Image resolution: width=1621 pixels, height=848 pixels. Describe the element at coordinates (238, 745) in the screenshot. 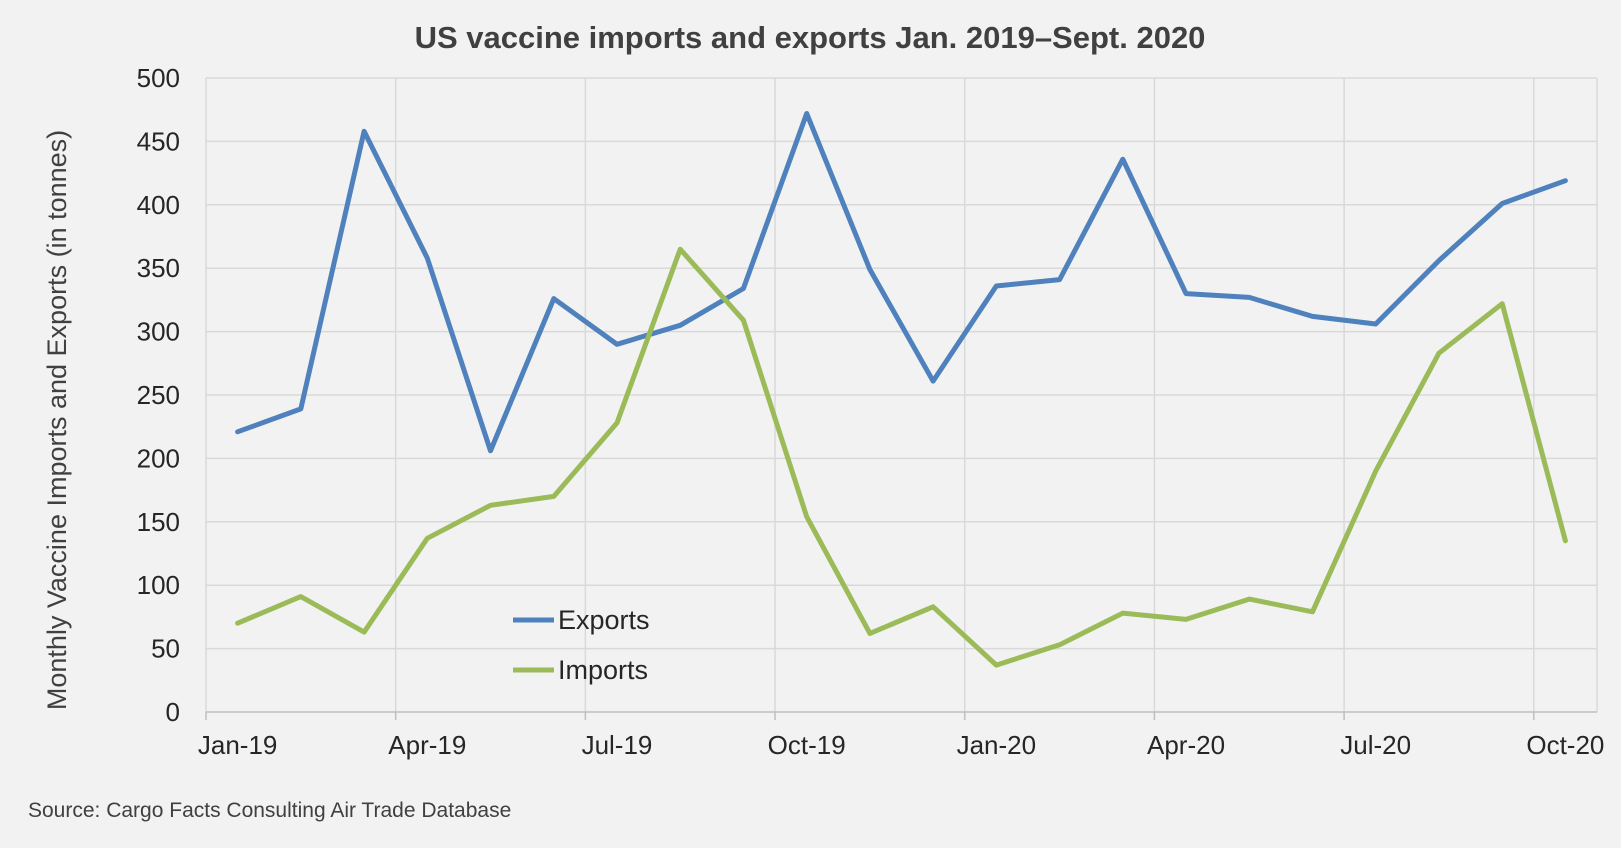

I see `x-tick-label: Jan-19` at that location.